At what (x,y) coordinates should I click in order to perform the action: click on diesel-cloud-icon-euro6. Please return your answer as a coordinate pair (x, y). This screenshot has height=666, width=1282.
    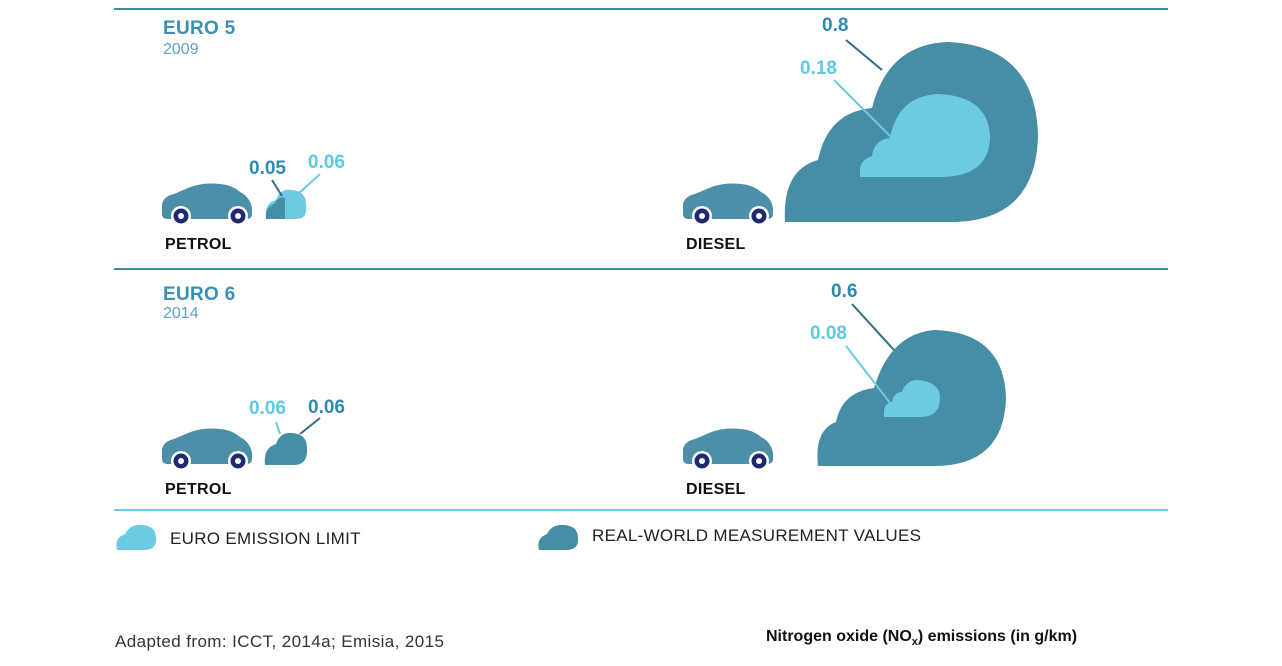
    Looking at the image, I should click on (911, 384).